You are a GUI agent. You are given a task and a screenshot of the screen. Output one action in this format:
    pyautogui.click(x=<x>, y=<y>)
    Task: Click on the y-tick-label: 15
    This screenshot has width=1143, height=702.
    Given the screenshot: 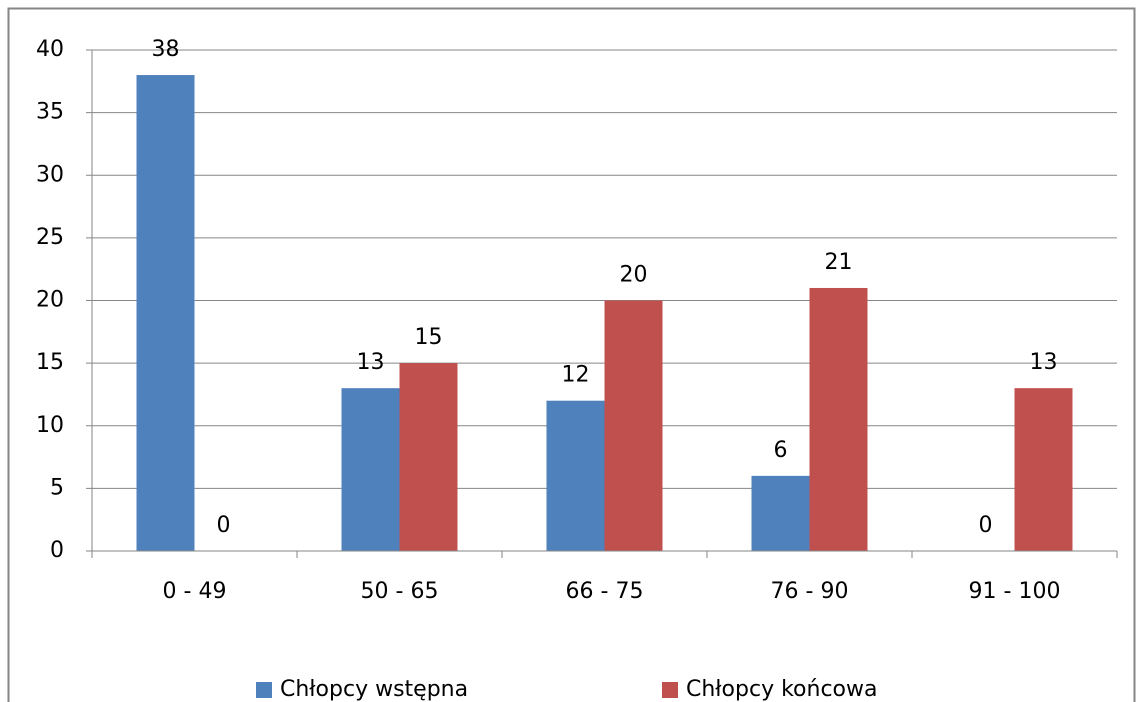 What is the action you would take?
    pyautogui.click(x=50, y=362)
    